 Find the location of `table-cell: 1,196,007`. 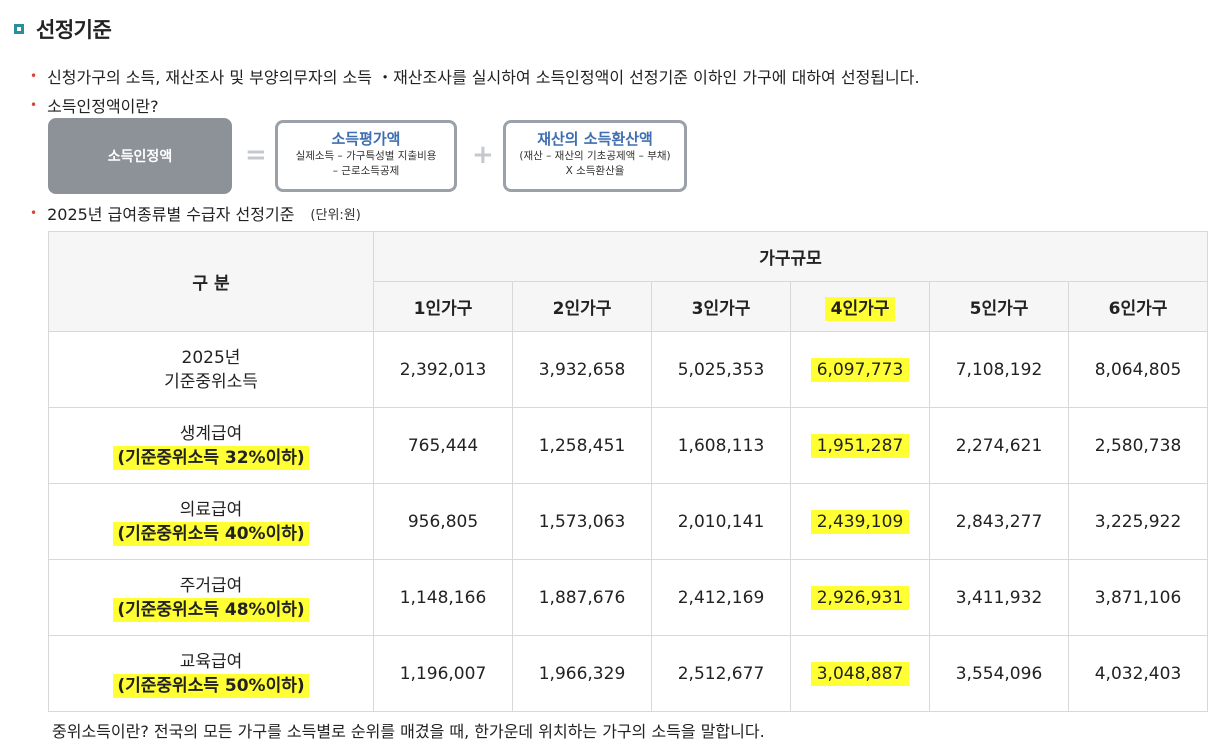

table-cell: 1,196,007 is located at coordinates (443, 673).